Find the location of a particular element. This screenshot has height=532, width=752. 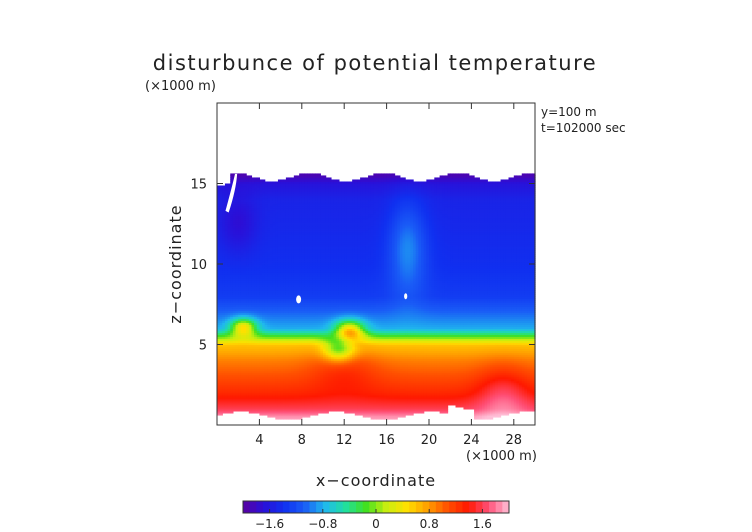

y-axis-label: z−coordinate is located at coordinates (175, 263).